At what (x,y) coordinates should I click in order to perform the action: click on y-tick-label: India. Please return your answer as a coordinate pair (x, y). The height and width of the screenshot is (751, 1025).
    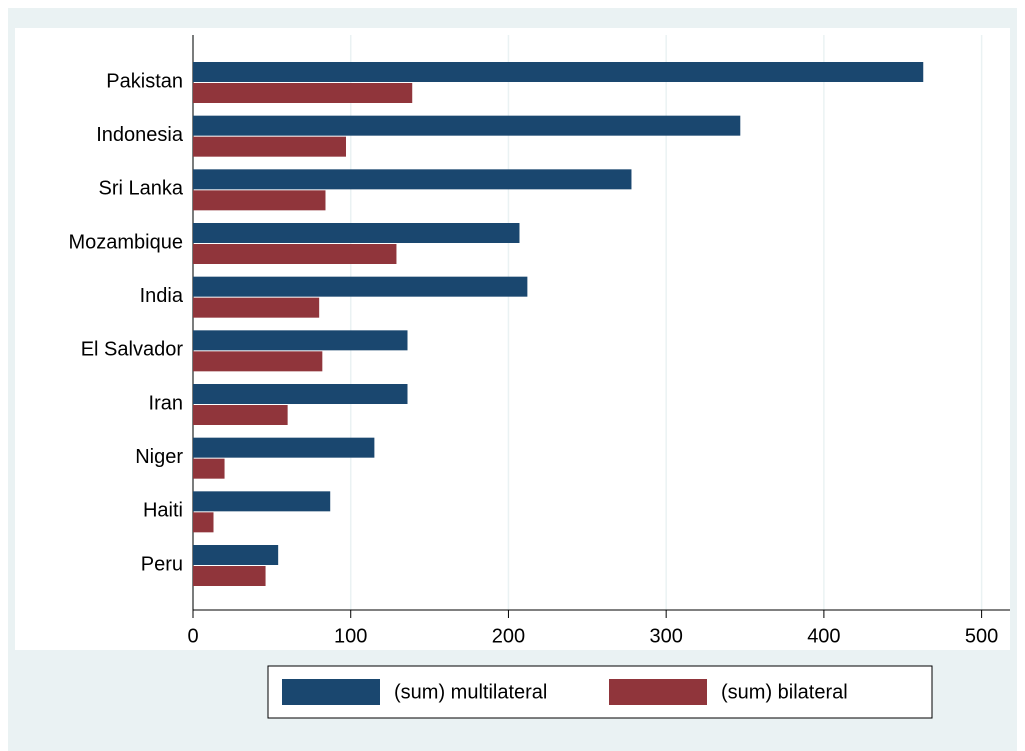
    Looking at the image, I should click on (162, 296).